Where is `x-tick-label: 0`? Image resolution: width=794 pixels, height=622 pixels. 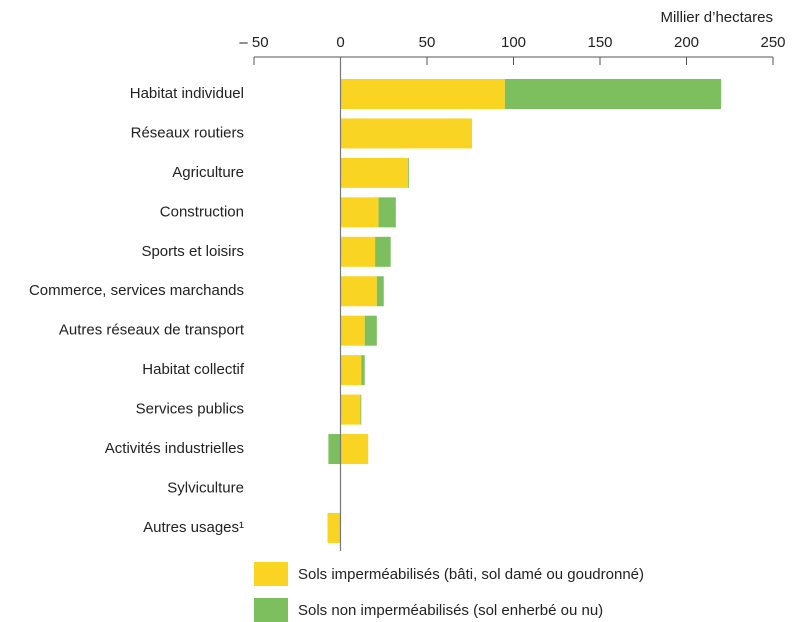 x-tick-label: 0 is located at coordinates (340, 42).